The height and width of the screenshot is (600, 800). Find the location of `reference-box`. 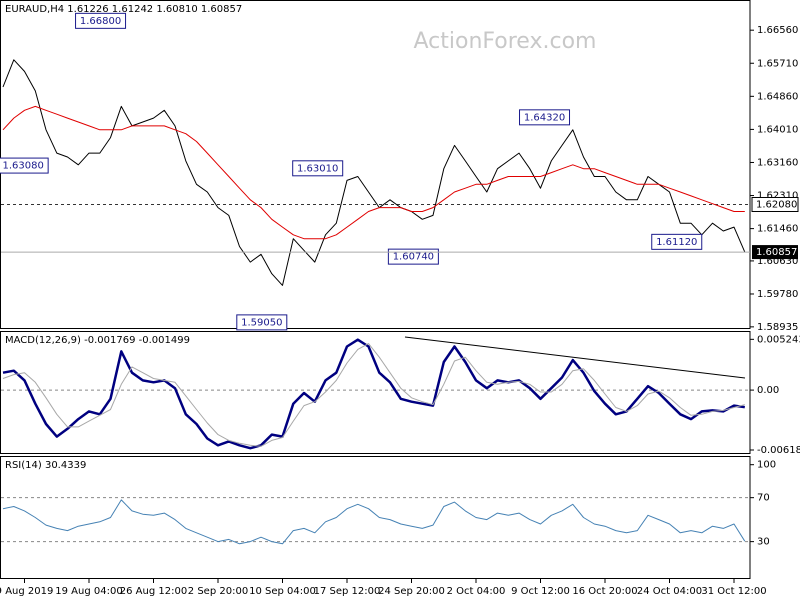

reference-box is located at coordinates (775, 204).